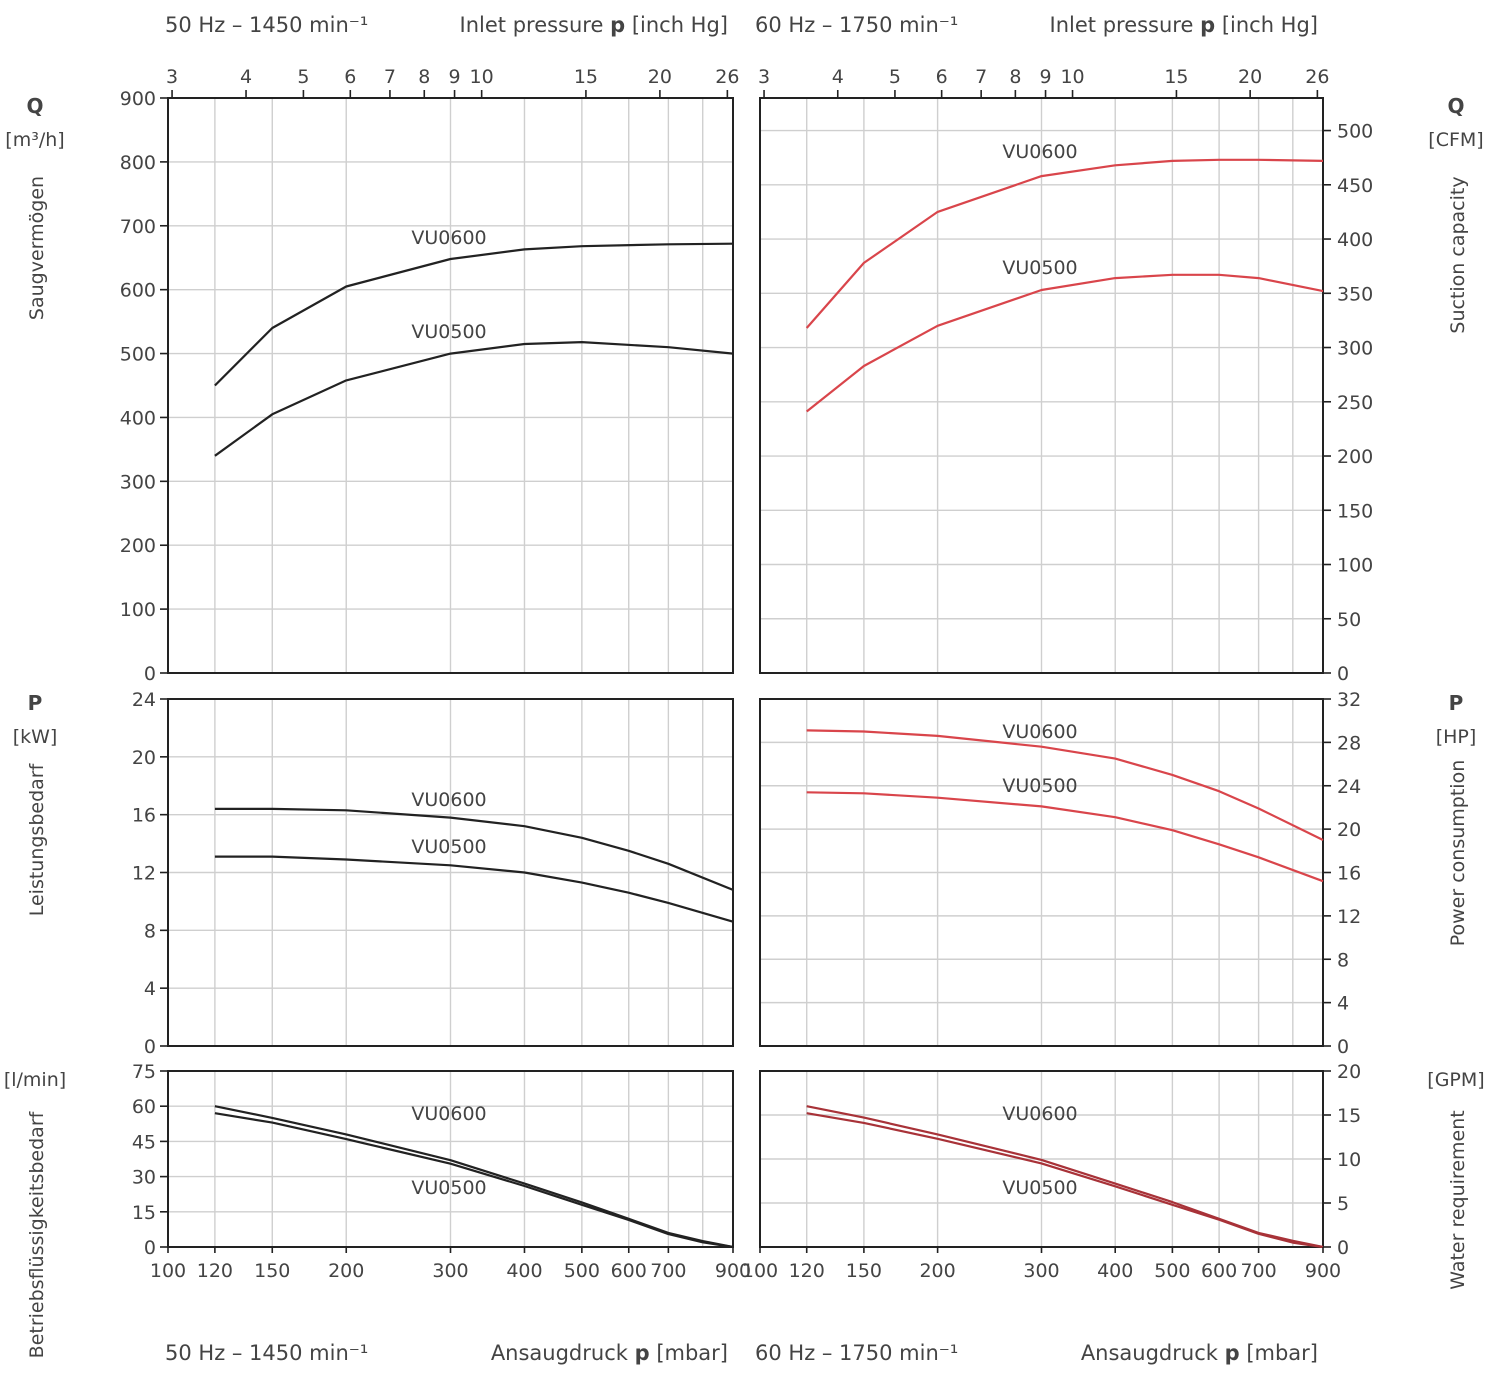  I want to click on top-left-frequency: 50 Hz – 1450 min⁻¹, so click(266, 25).